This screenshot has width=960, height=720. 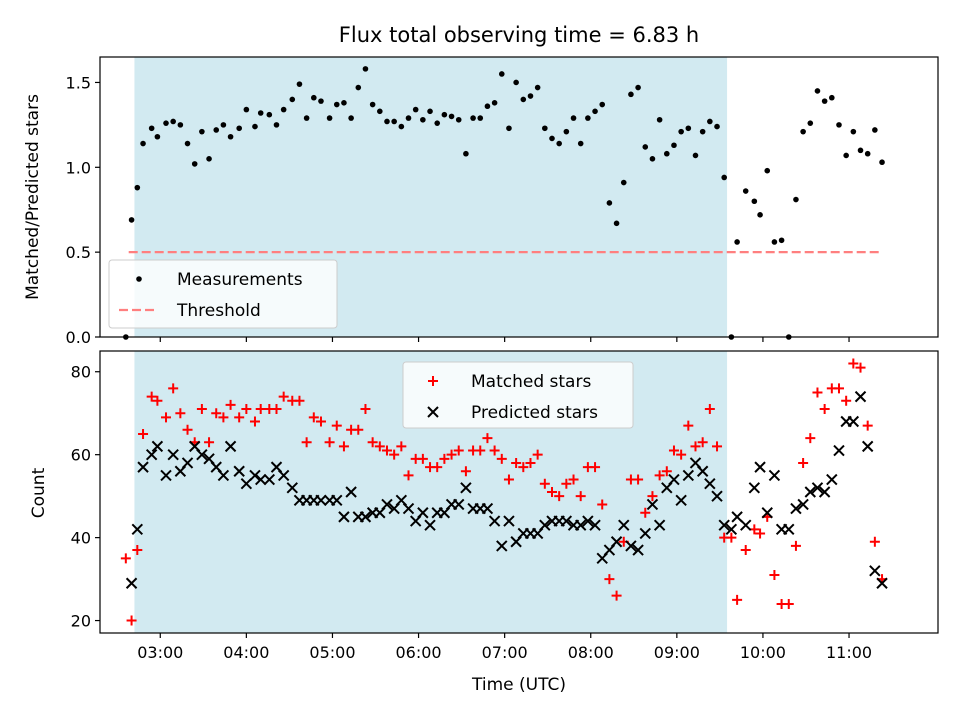 What do you see at coordinates (763, 652) in the screenshot?
I see `x-tick-label: 10:00` at bounding box center [763, 652].